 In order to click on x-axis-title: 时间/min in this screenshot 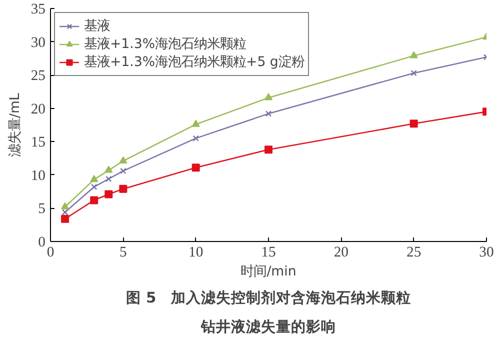, I will do `click(268, 272)`.